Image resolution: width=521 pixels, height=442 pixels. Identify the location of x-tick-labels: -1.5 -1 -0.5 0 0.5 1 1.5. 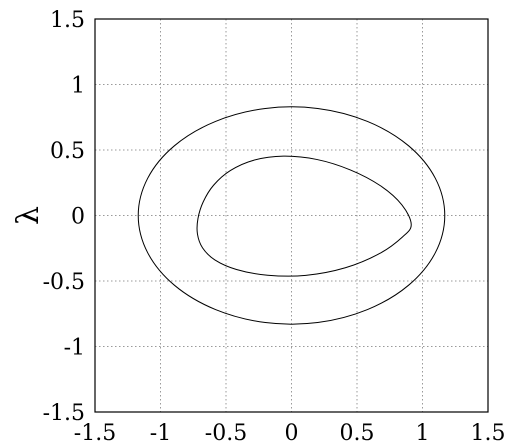
(290, 431).